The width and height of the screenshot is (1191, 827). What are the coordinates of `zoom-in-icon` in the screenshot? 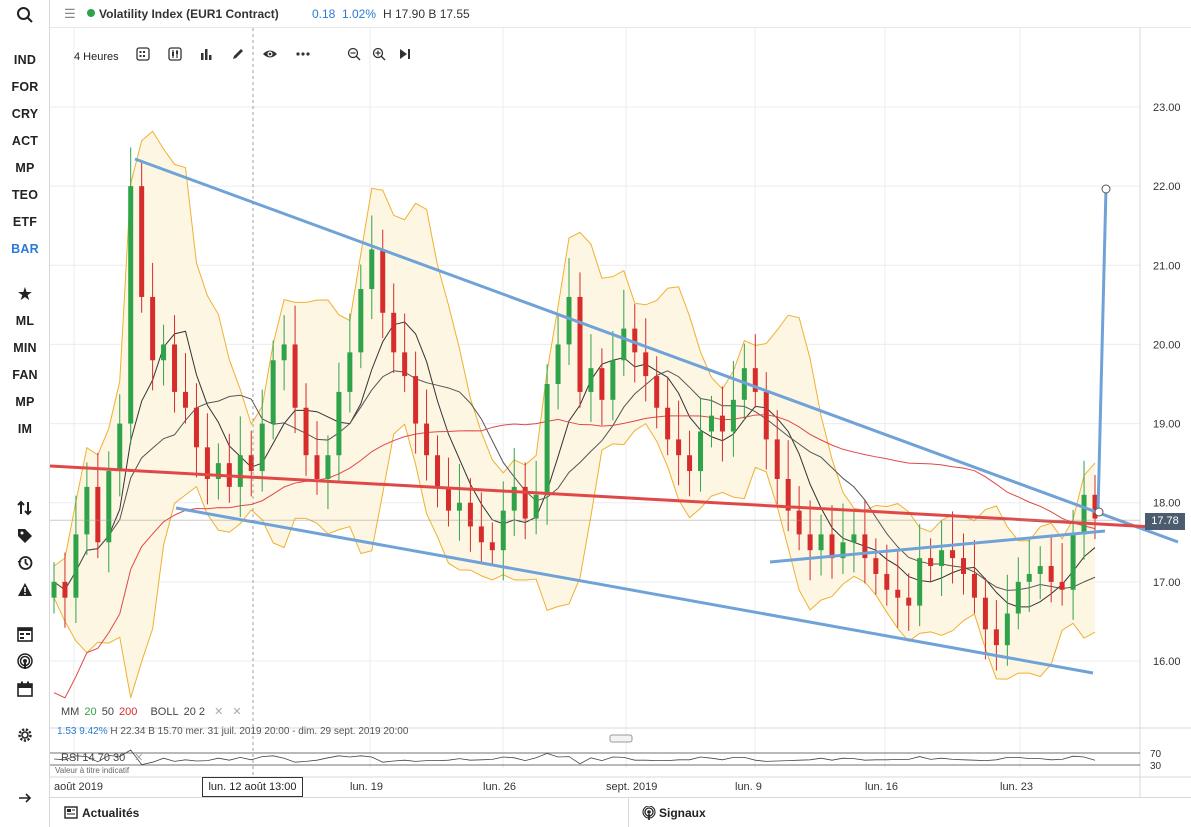 It's located at (379, 56).